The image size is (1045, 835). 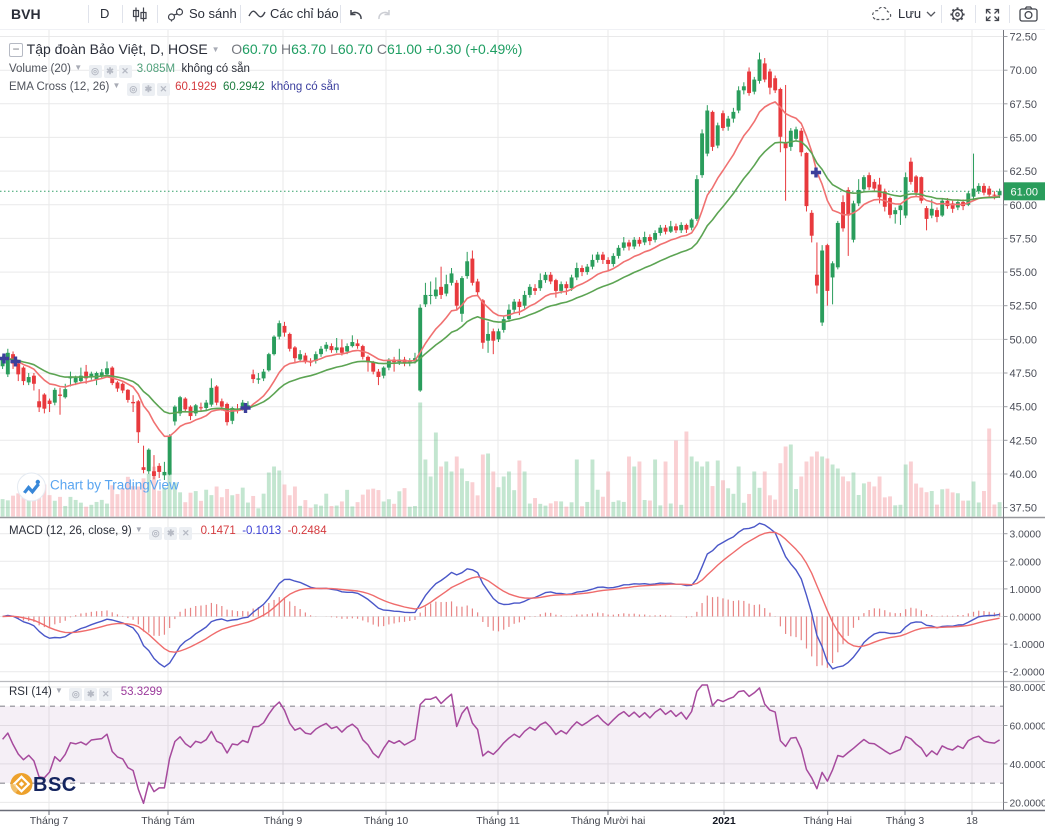 I want to click on svg-text: 2021, so click(x=724, y=821).